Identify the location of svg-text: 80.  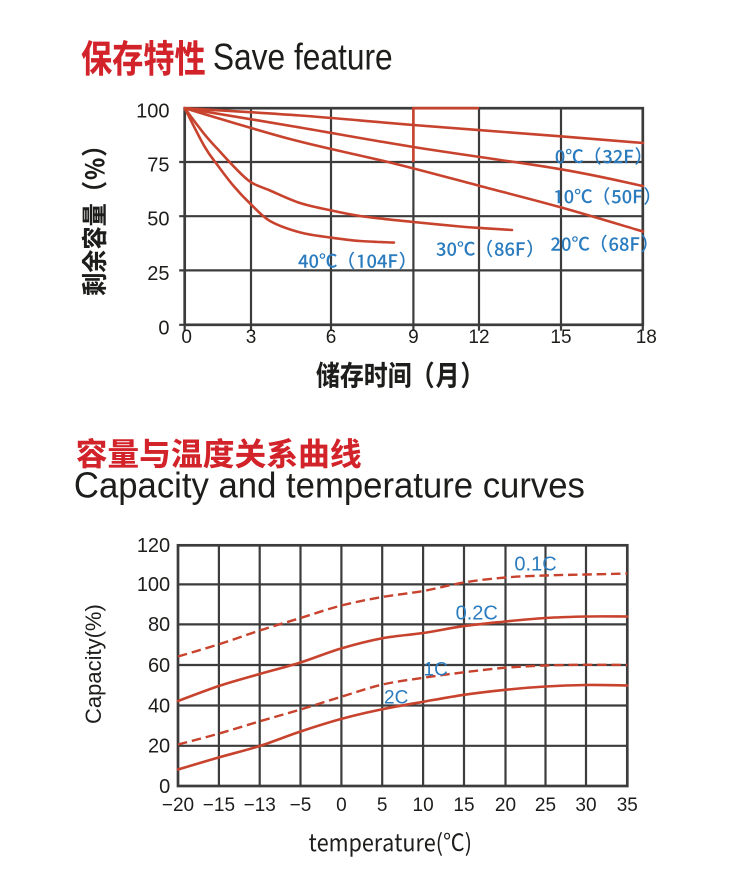
(159, 625).